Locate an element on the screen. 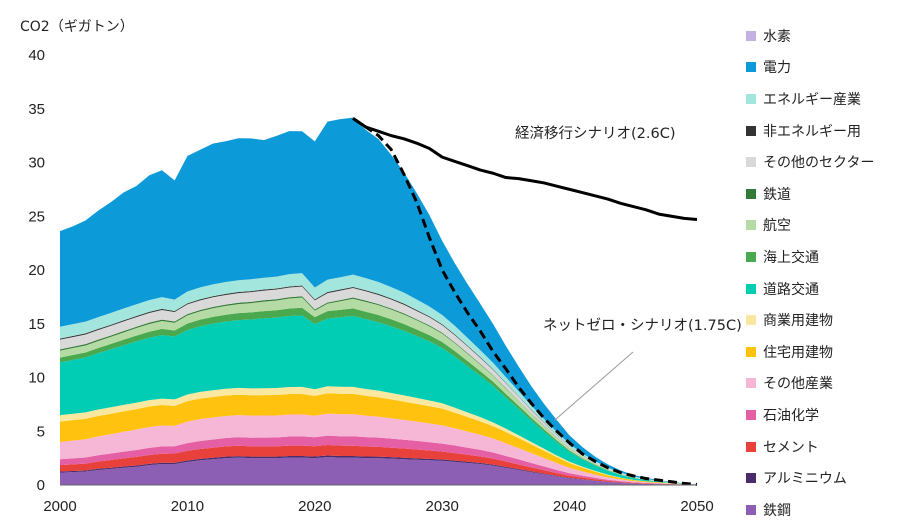 The image size is (905, 532). legend-label: 電力 is located at coordinates (777, 68).